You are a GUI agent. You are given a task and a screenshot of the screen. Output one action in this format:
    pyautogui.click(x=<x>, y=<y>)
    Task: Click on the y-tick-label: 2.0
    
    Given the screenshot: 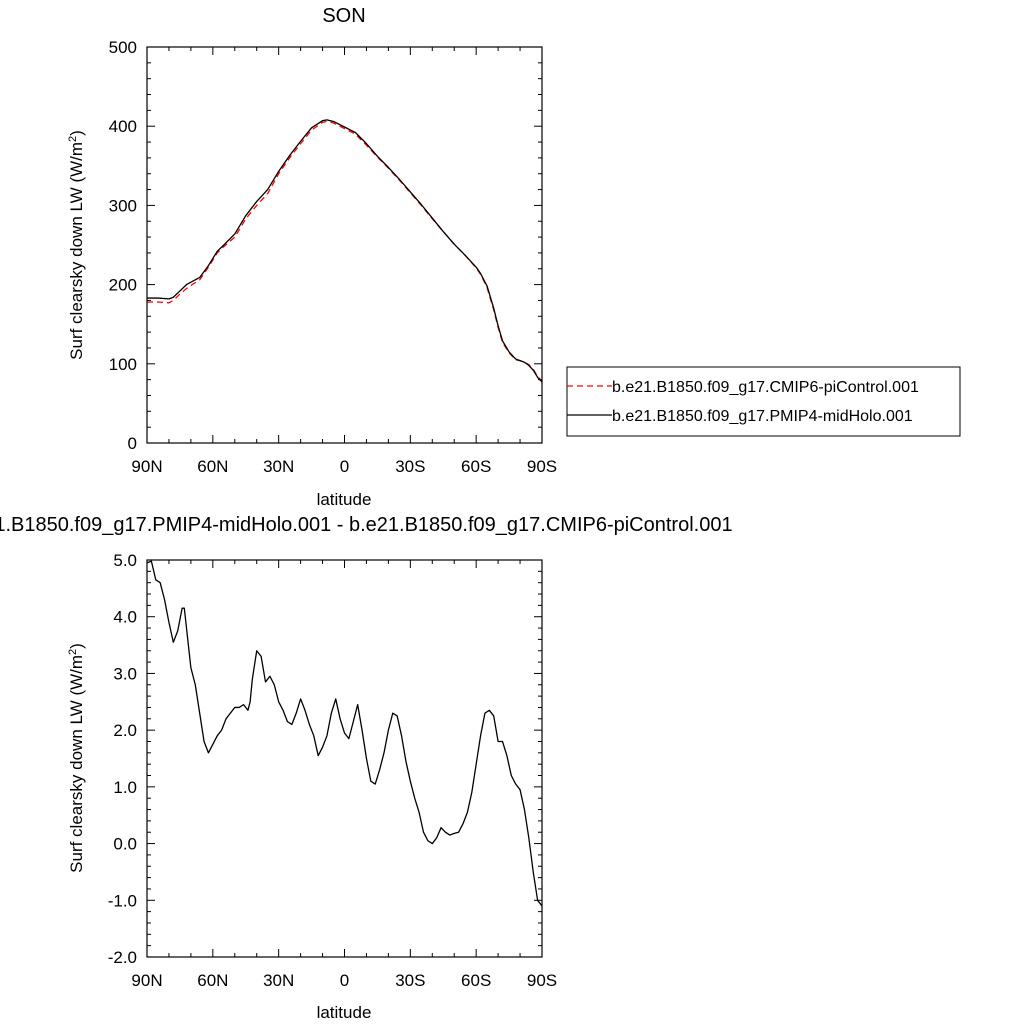 What is the action you would take?
    pyautogui.click(x=125, y=730)
    